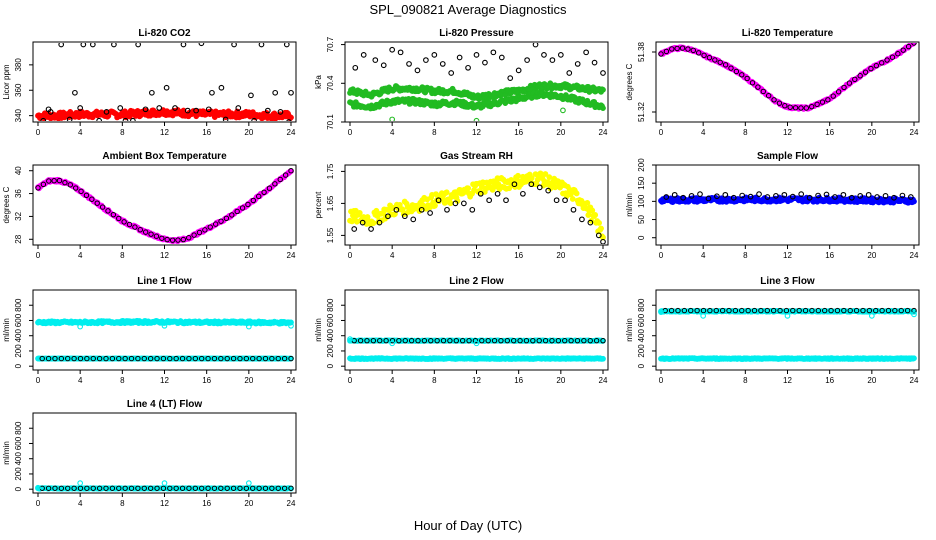  What do you see at coordinates (18, 238) in the screenshot?
I see `y-tick-label: 28` at bounding box center [18, 238].